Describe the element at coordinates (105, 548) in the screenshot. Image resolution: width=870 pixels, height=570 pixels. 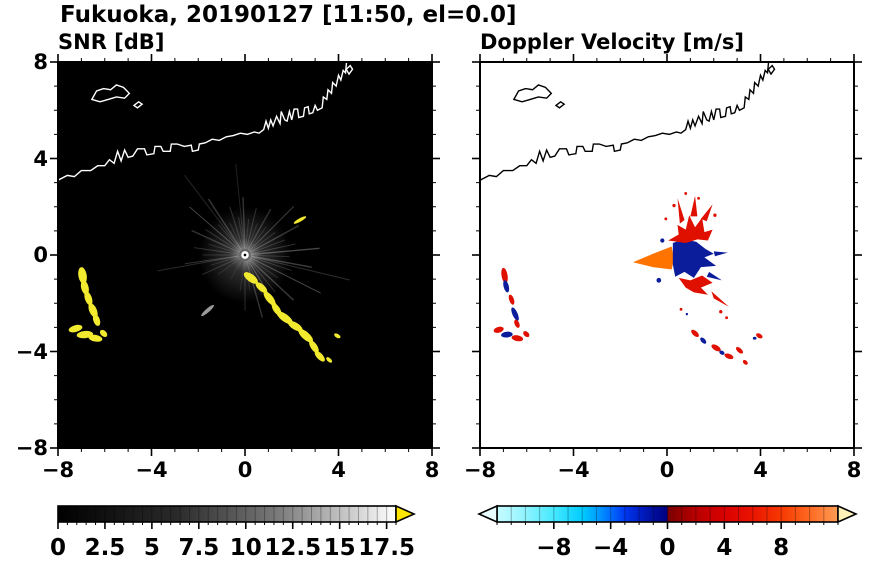
I see `colorbar-tick-label: 2.5` at that location.